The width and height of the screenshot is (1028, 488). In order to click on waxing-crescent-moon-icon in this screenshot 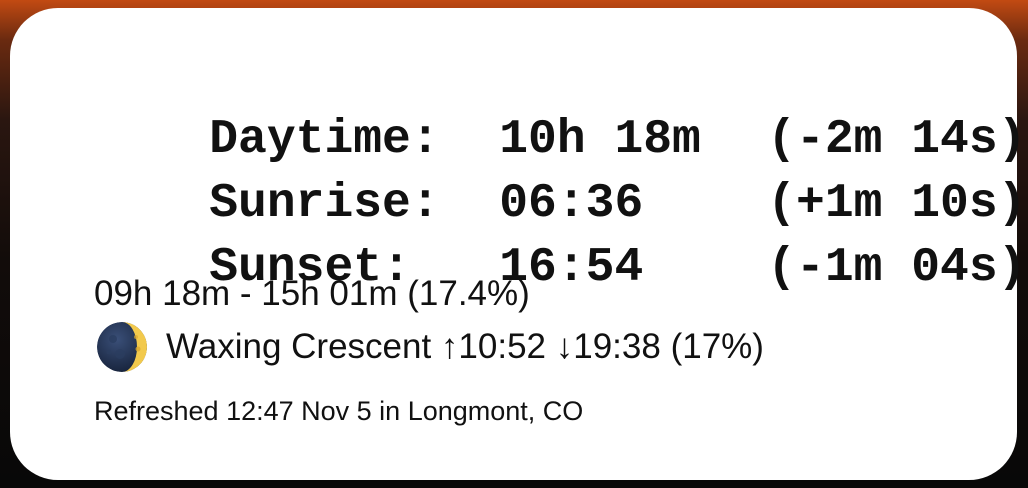, I will do `click(122, 347)`.